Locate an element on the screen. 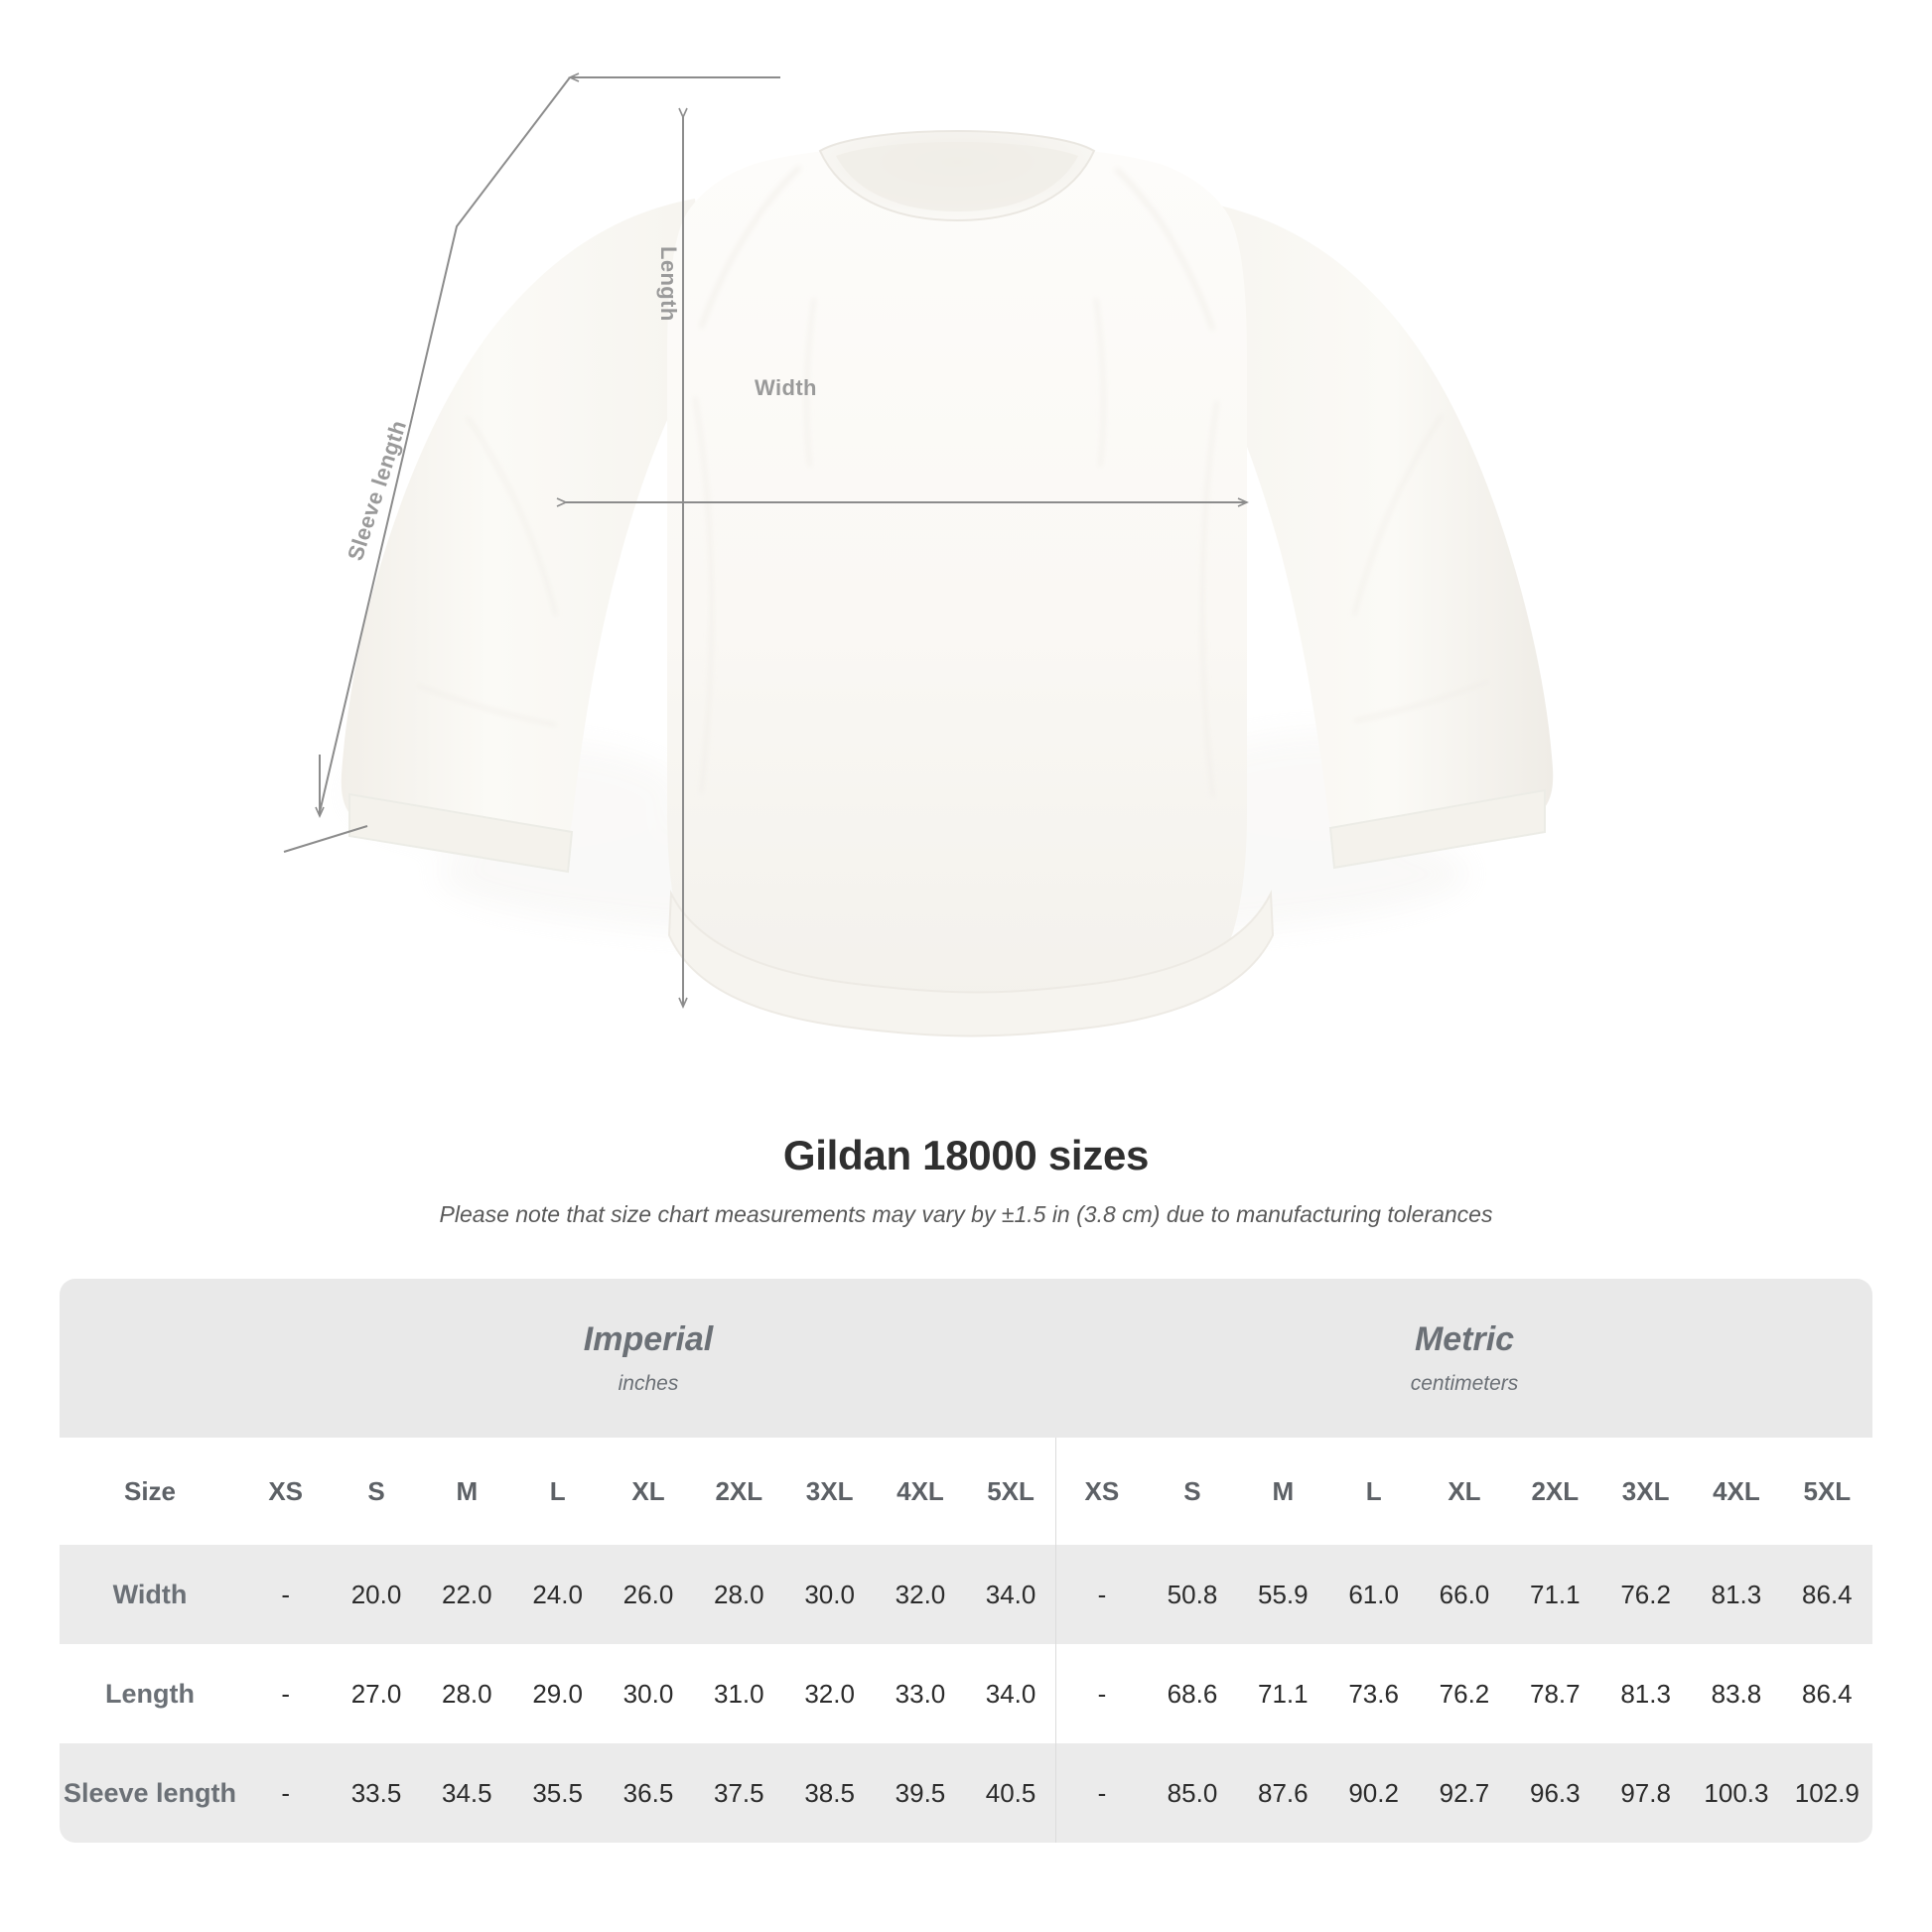 The height and width of the screenshot is (1932, 1932). page-title: Gildan 18000 sizes is located at coordinates (966, 1155).